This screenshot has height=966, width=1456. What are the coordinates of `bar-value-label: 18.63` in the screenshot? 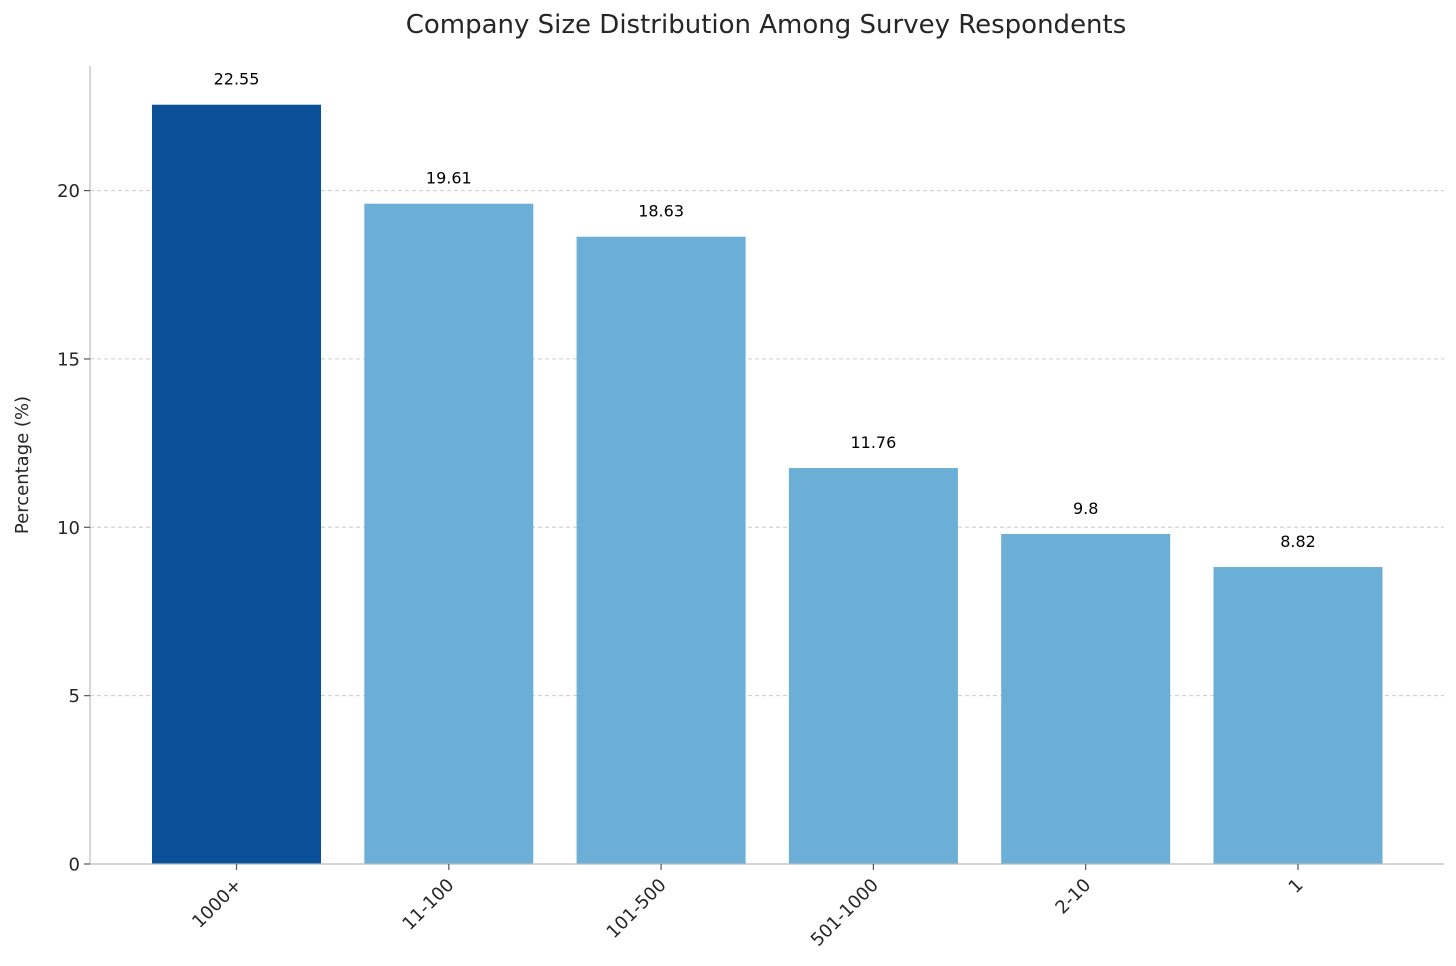 It's located at (661, 211).